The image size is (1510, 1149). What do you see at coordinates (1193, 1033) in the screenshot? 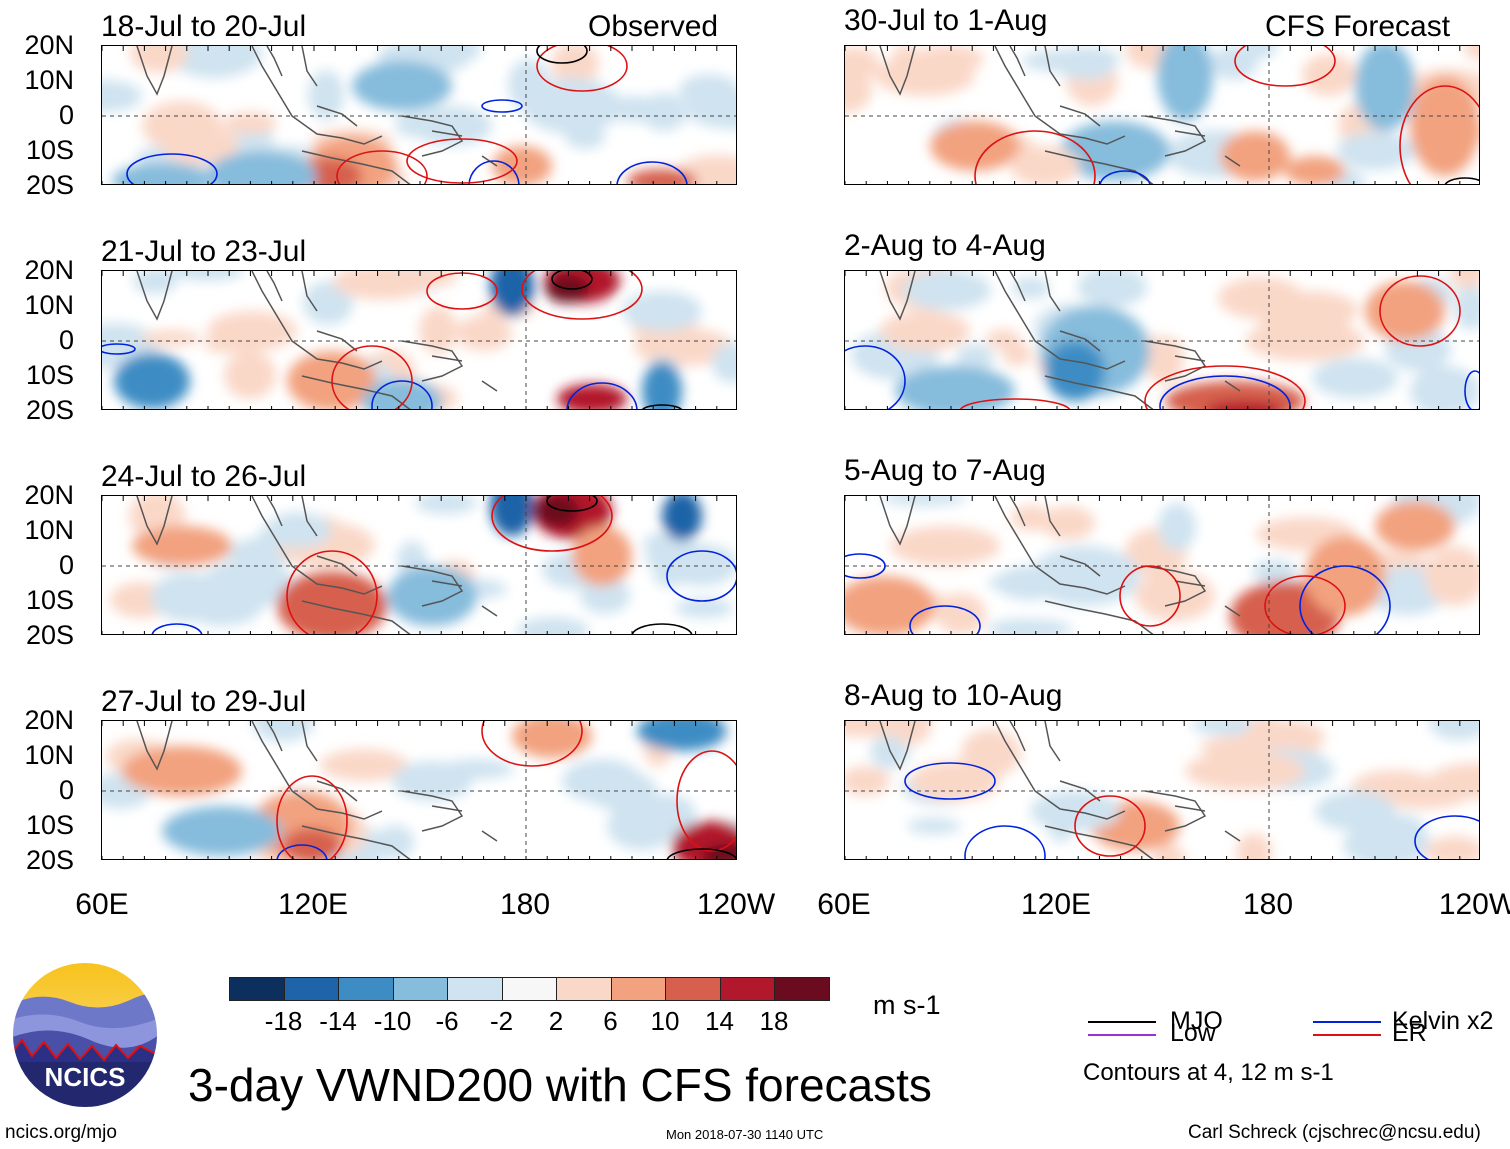
I see `legend-low-label: Low` at bounding box center [1193, 1033].